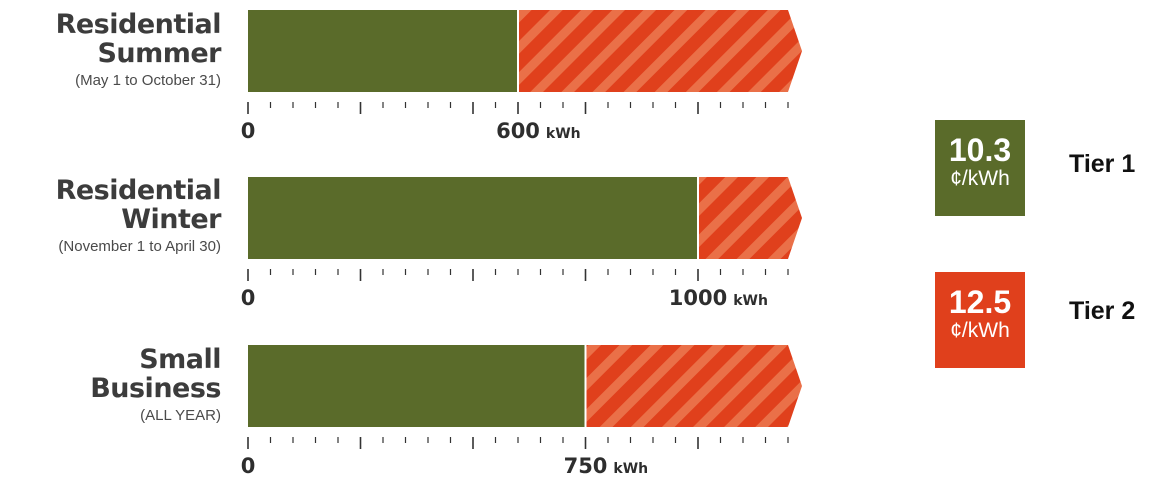  What do you see at coordinates (180, 359) in the screenshot?
I see `row-title-line1: Small` at bounding box center [180, 359].